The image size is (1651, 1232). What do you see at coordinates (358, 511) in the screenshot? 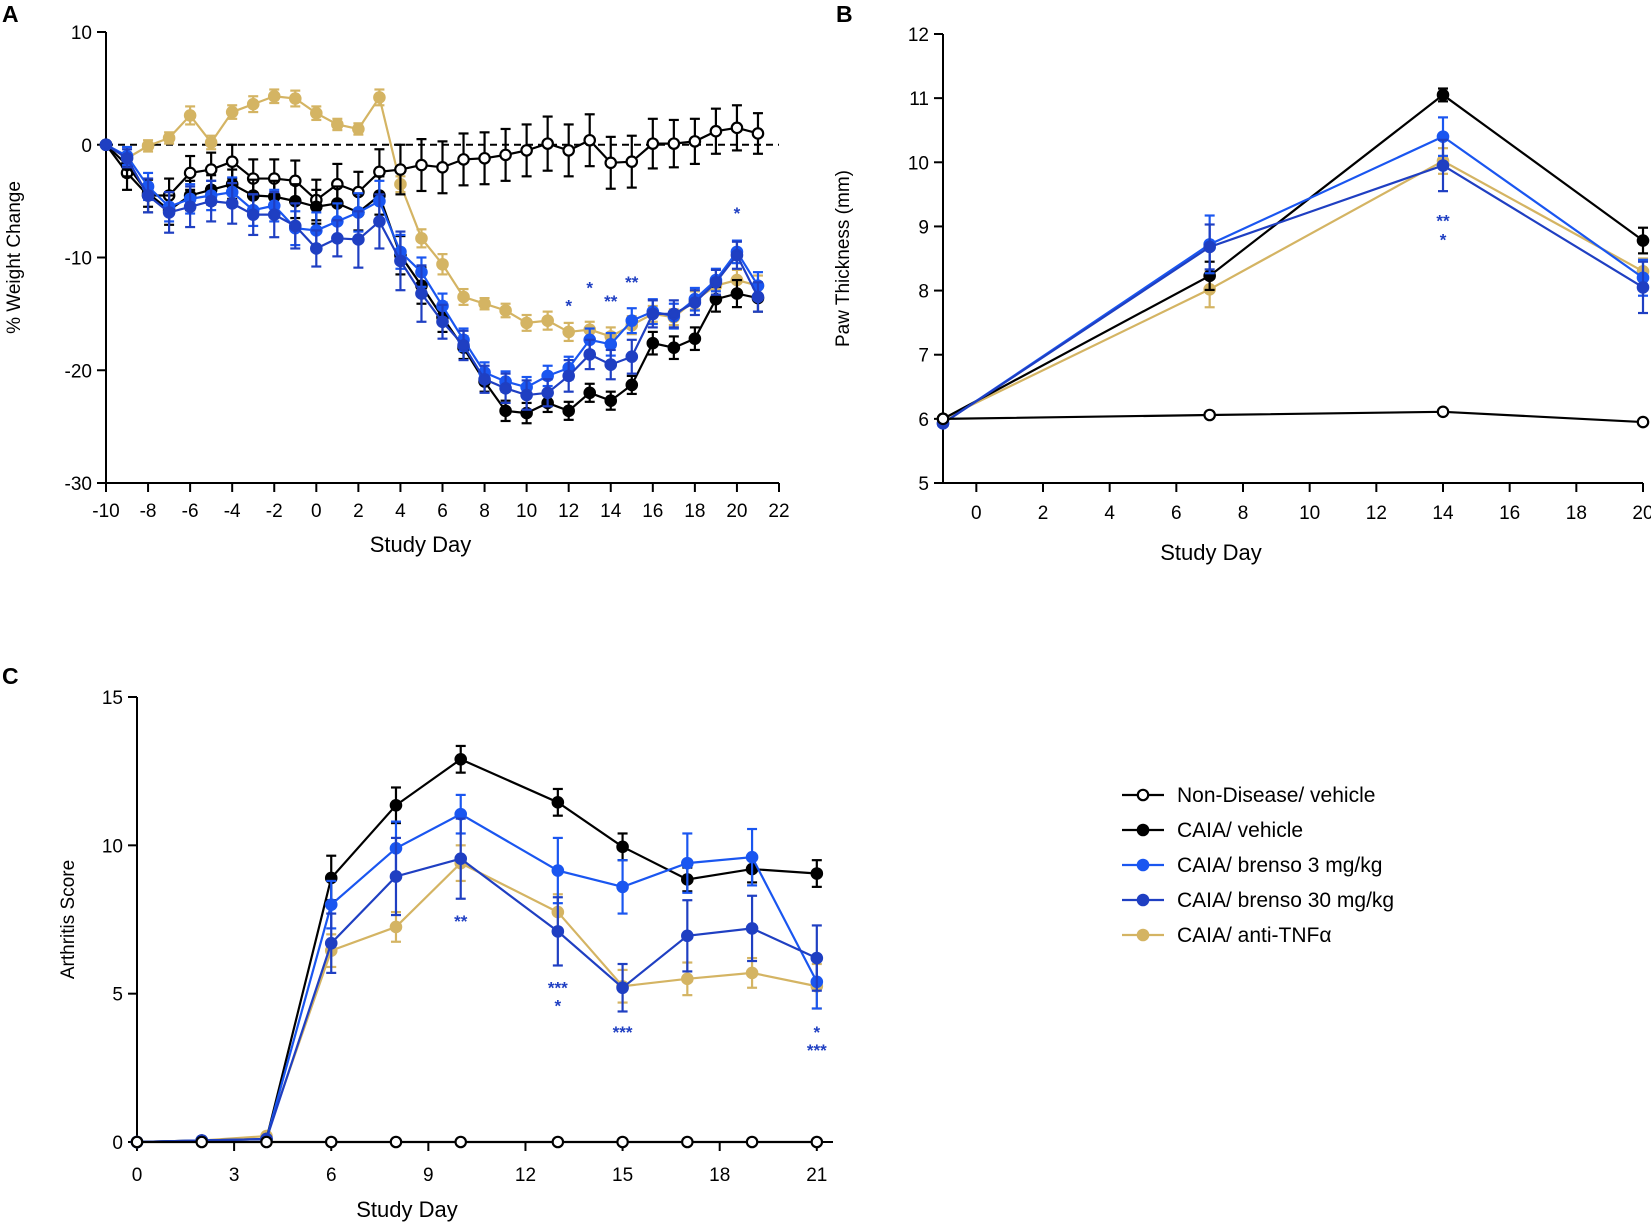
I see `x-tick-label: 2` at bounding box center [358, 511].